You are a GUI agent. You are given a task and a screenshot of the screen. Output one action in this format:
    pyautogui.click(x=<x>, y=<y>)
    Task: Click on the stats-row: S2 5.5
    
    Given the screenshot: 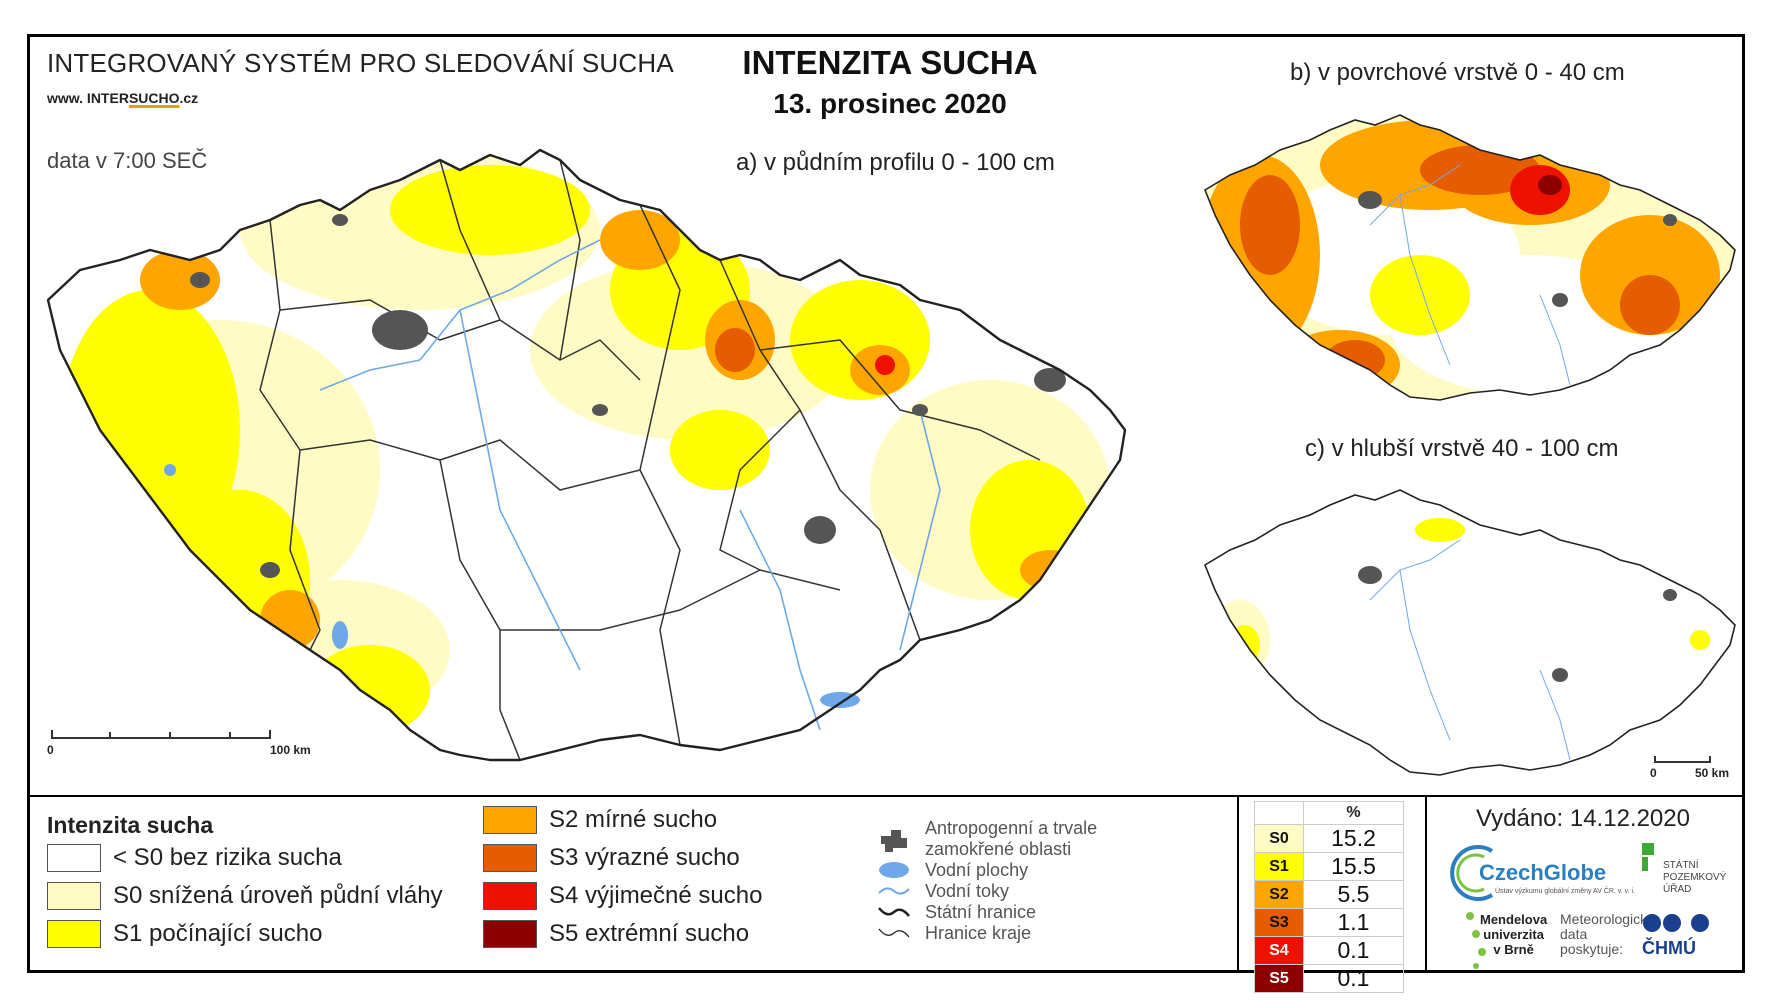 What is the action you would take?
    pyautogui.click(x=1329, y=894)
    